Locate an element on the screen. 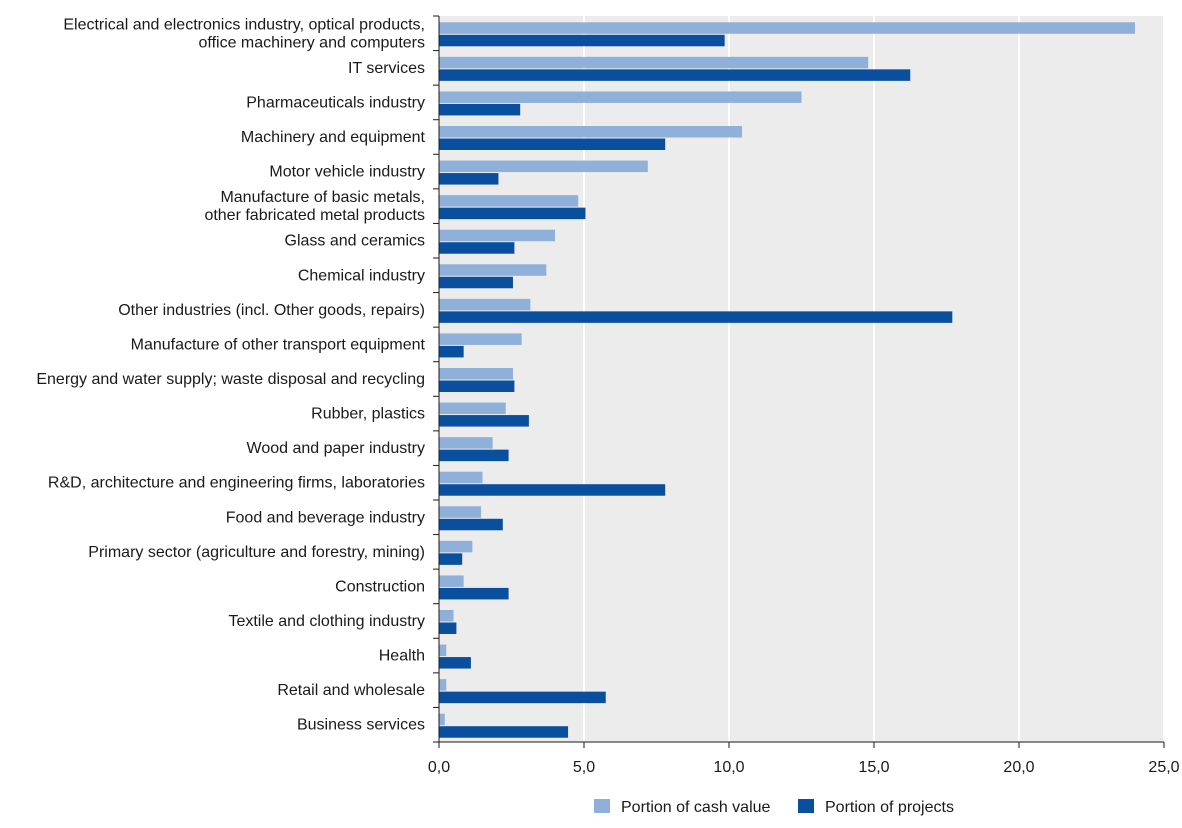 The width and height of the screenshot is (1182, 828). category-label: Wood and paper industry is located at coordinates (336, 448).